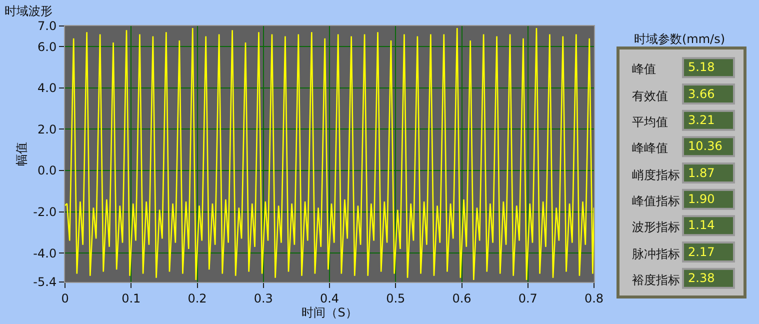 The width and height of the screenshot is (759, 324). I want to click on data-label: 2.38, so click(701, 278).